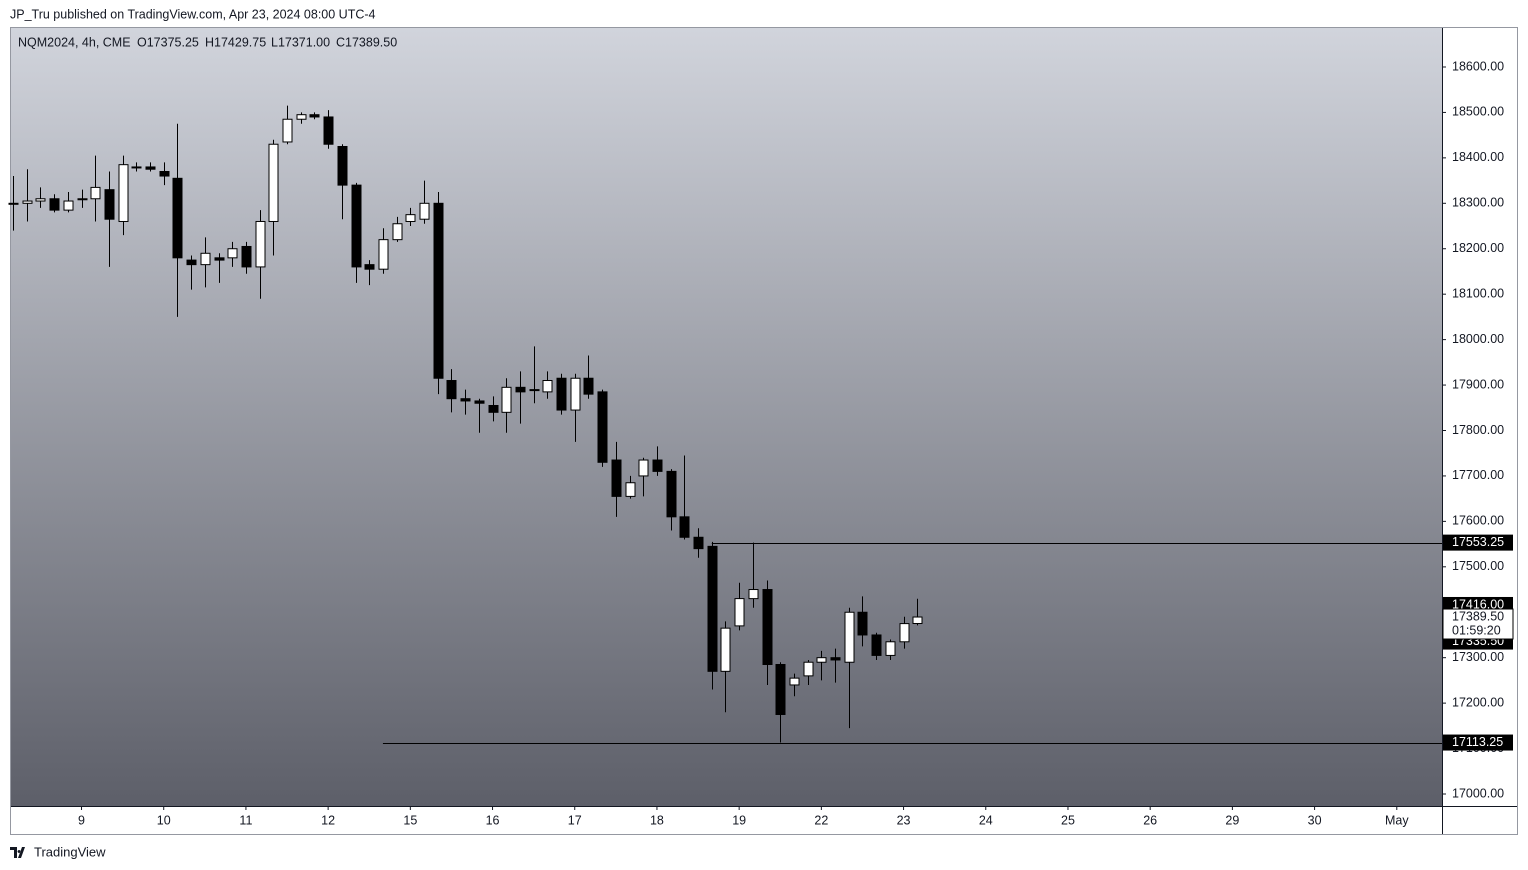 The image size is (1528, 870). What do you see at coordinates (164, 820) in the screenshot?
I see `x-tick-label: 10` at bounding box center [164, 820].